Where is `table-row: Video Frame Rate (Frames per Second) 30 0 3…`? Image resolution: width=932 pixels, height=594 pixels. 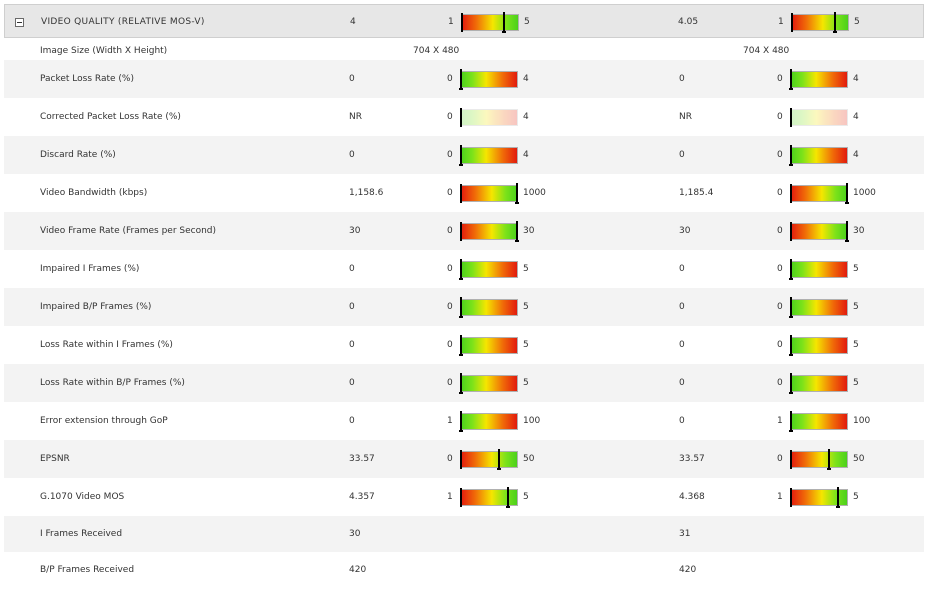
table-row: Video Frame Rate (Frames per Second) 30 0 3… is located at coordinates (464, 231).